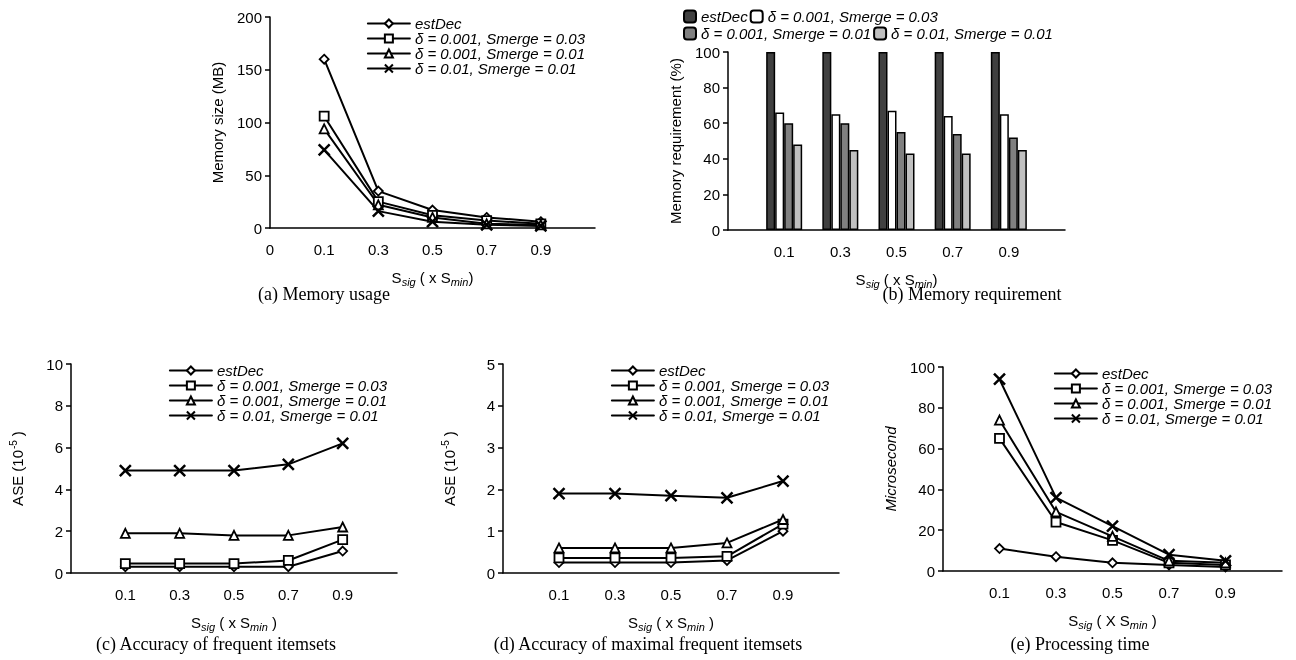 This screenshot has width=1296, height=660. Describe the element at coordinates (786, 33) in the screenshot. I see `legend-label: δ = 0.001, Smerge = 0.01` at that location.